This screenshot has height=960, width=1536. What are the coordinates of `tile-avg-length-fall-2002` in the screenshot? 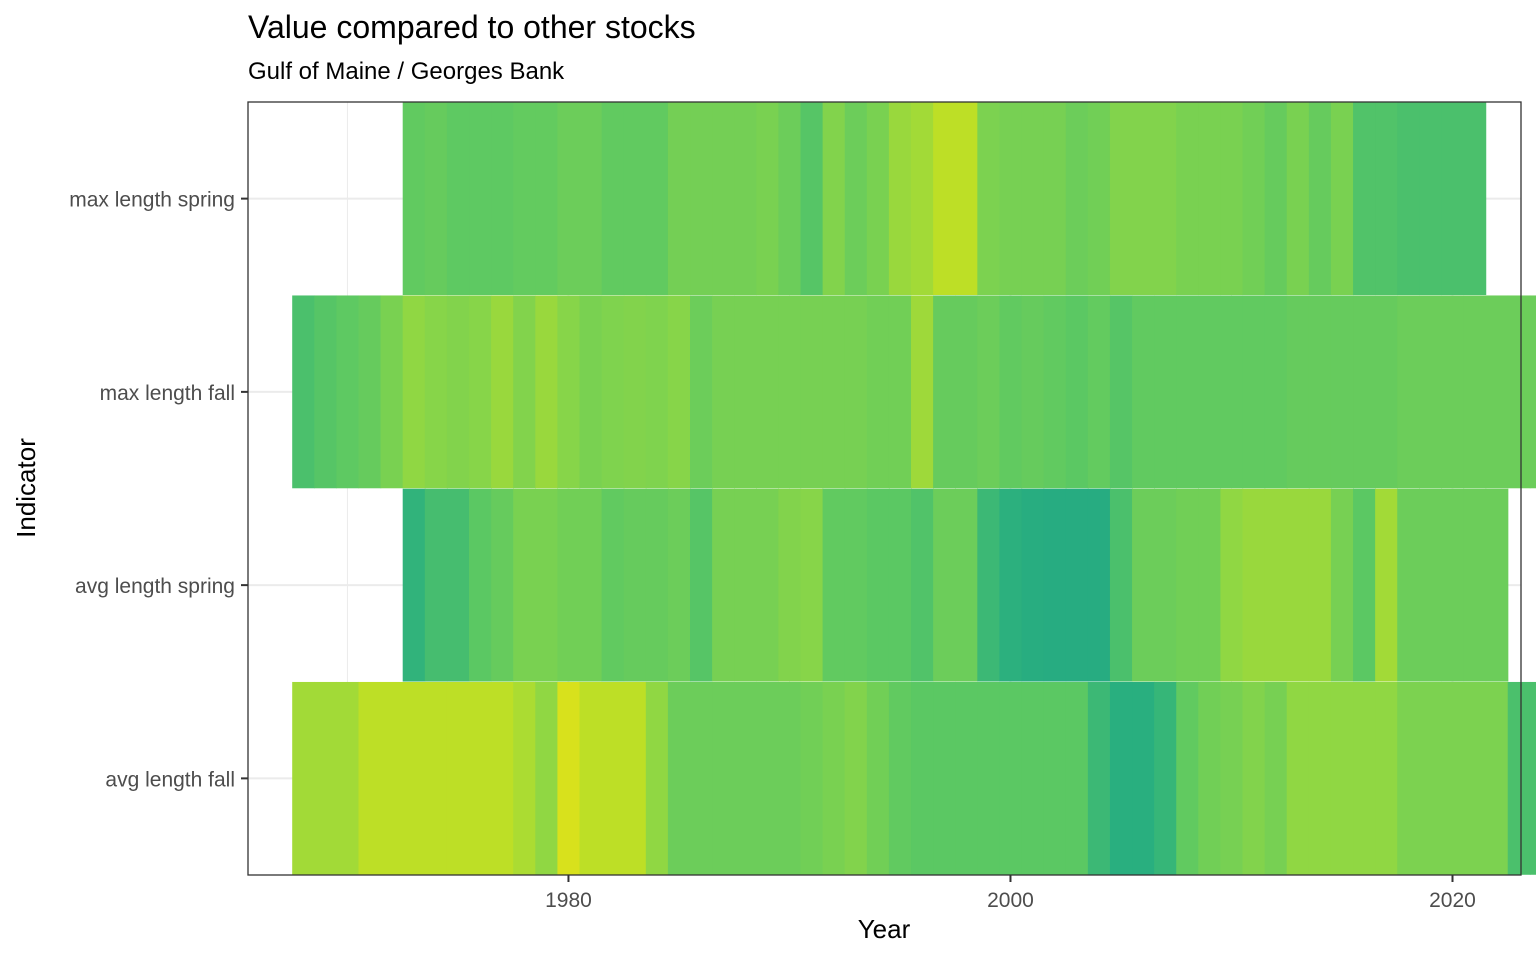 It's located at (1055, 778).